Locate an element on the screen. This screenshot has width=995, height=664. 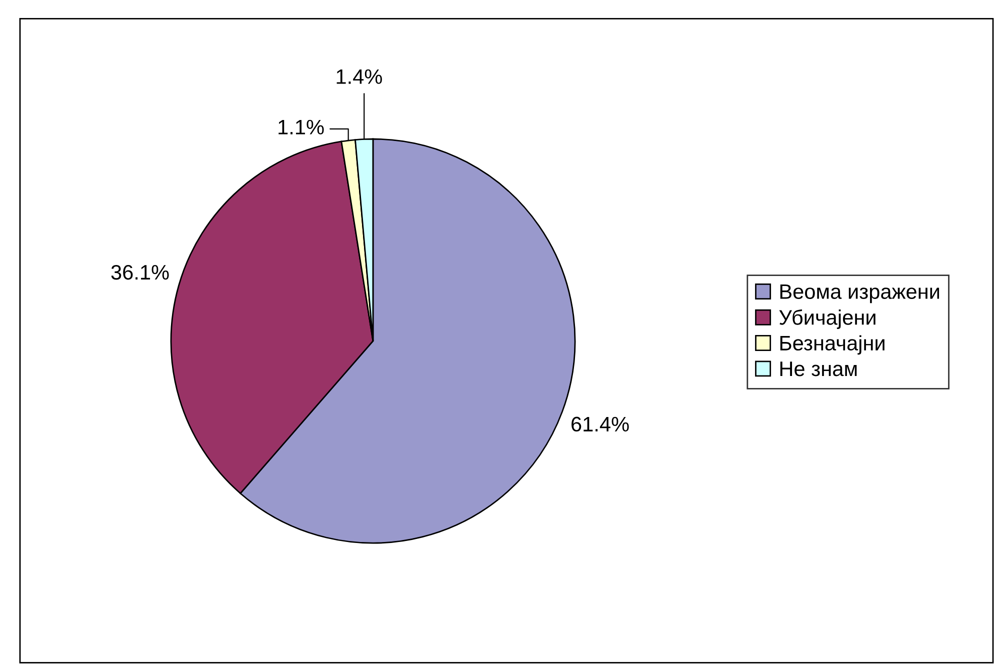
legend-label: Веома изражени is located at coordinates (860, 294).